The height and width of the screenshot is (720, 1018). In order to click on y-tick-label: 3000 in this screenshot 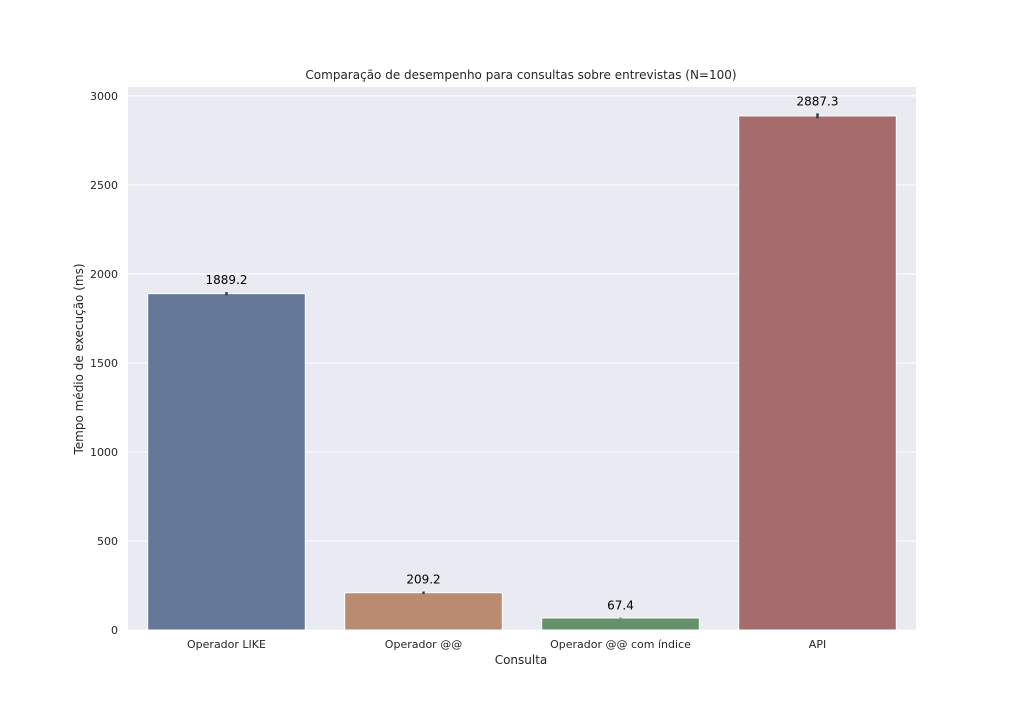, I will do `click(104, 96)`.